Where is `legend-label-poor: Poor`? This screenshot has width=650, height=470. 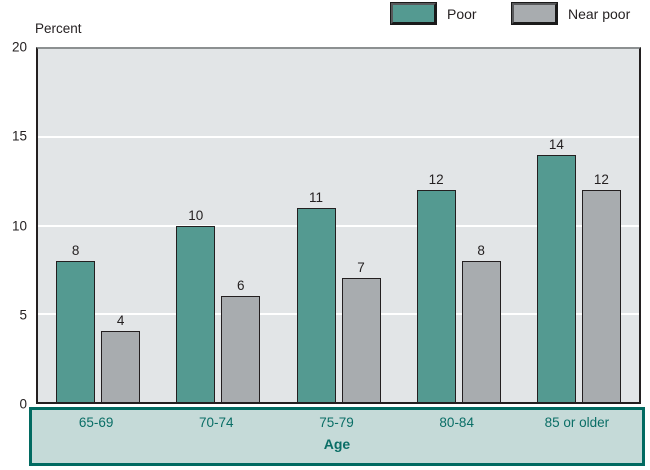 legend-label-poor: Poor is located at coordinates (462, 13).